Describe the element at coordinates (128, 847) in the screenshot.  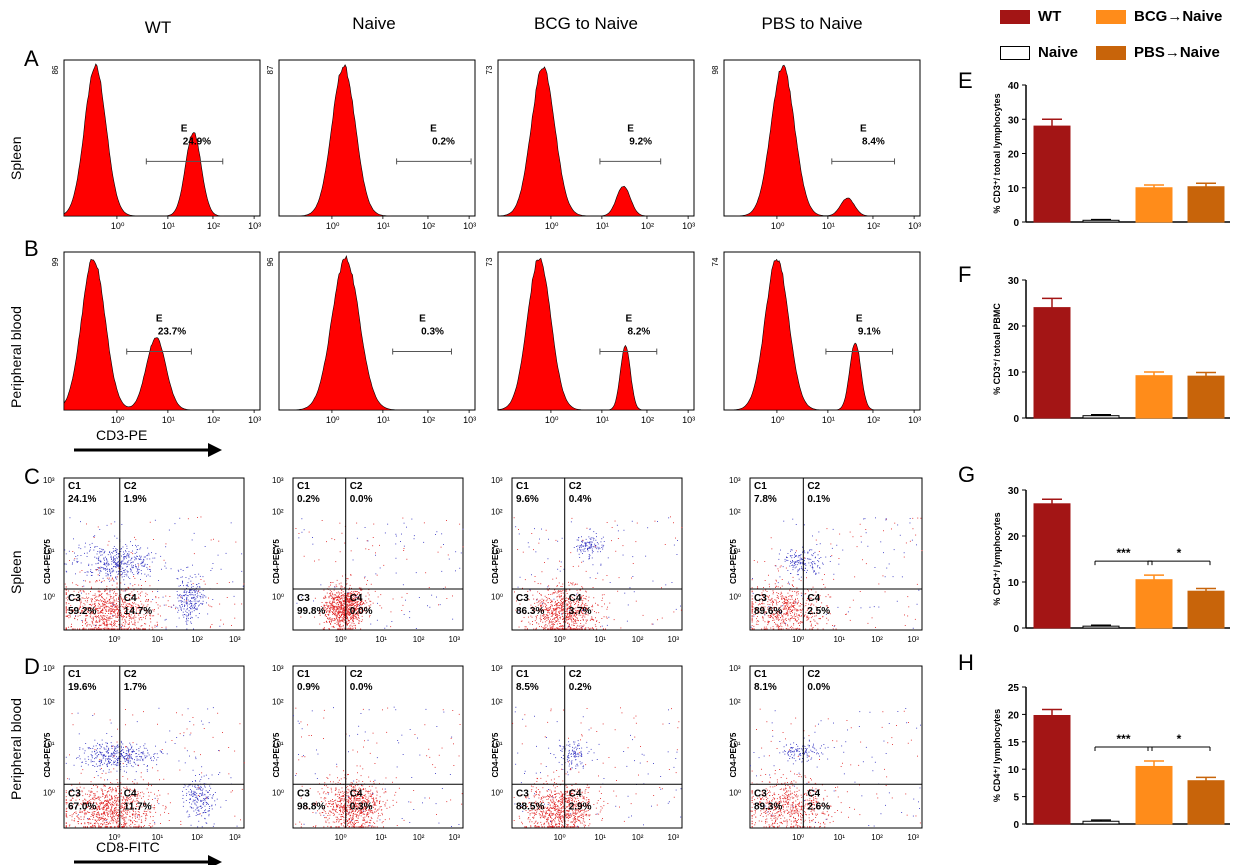
I see `cd8-axis-label: CD8-FITC` at that location.